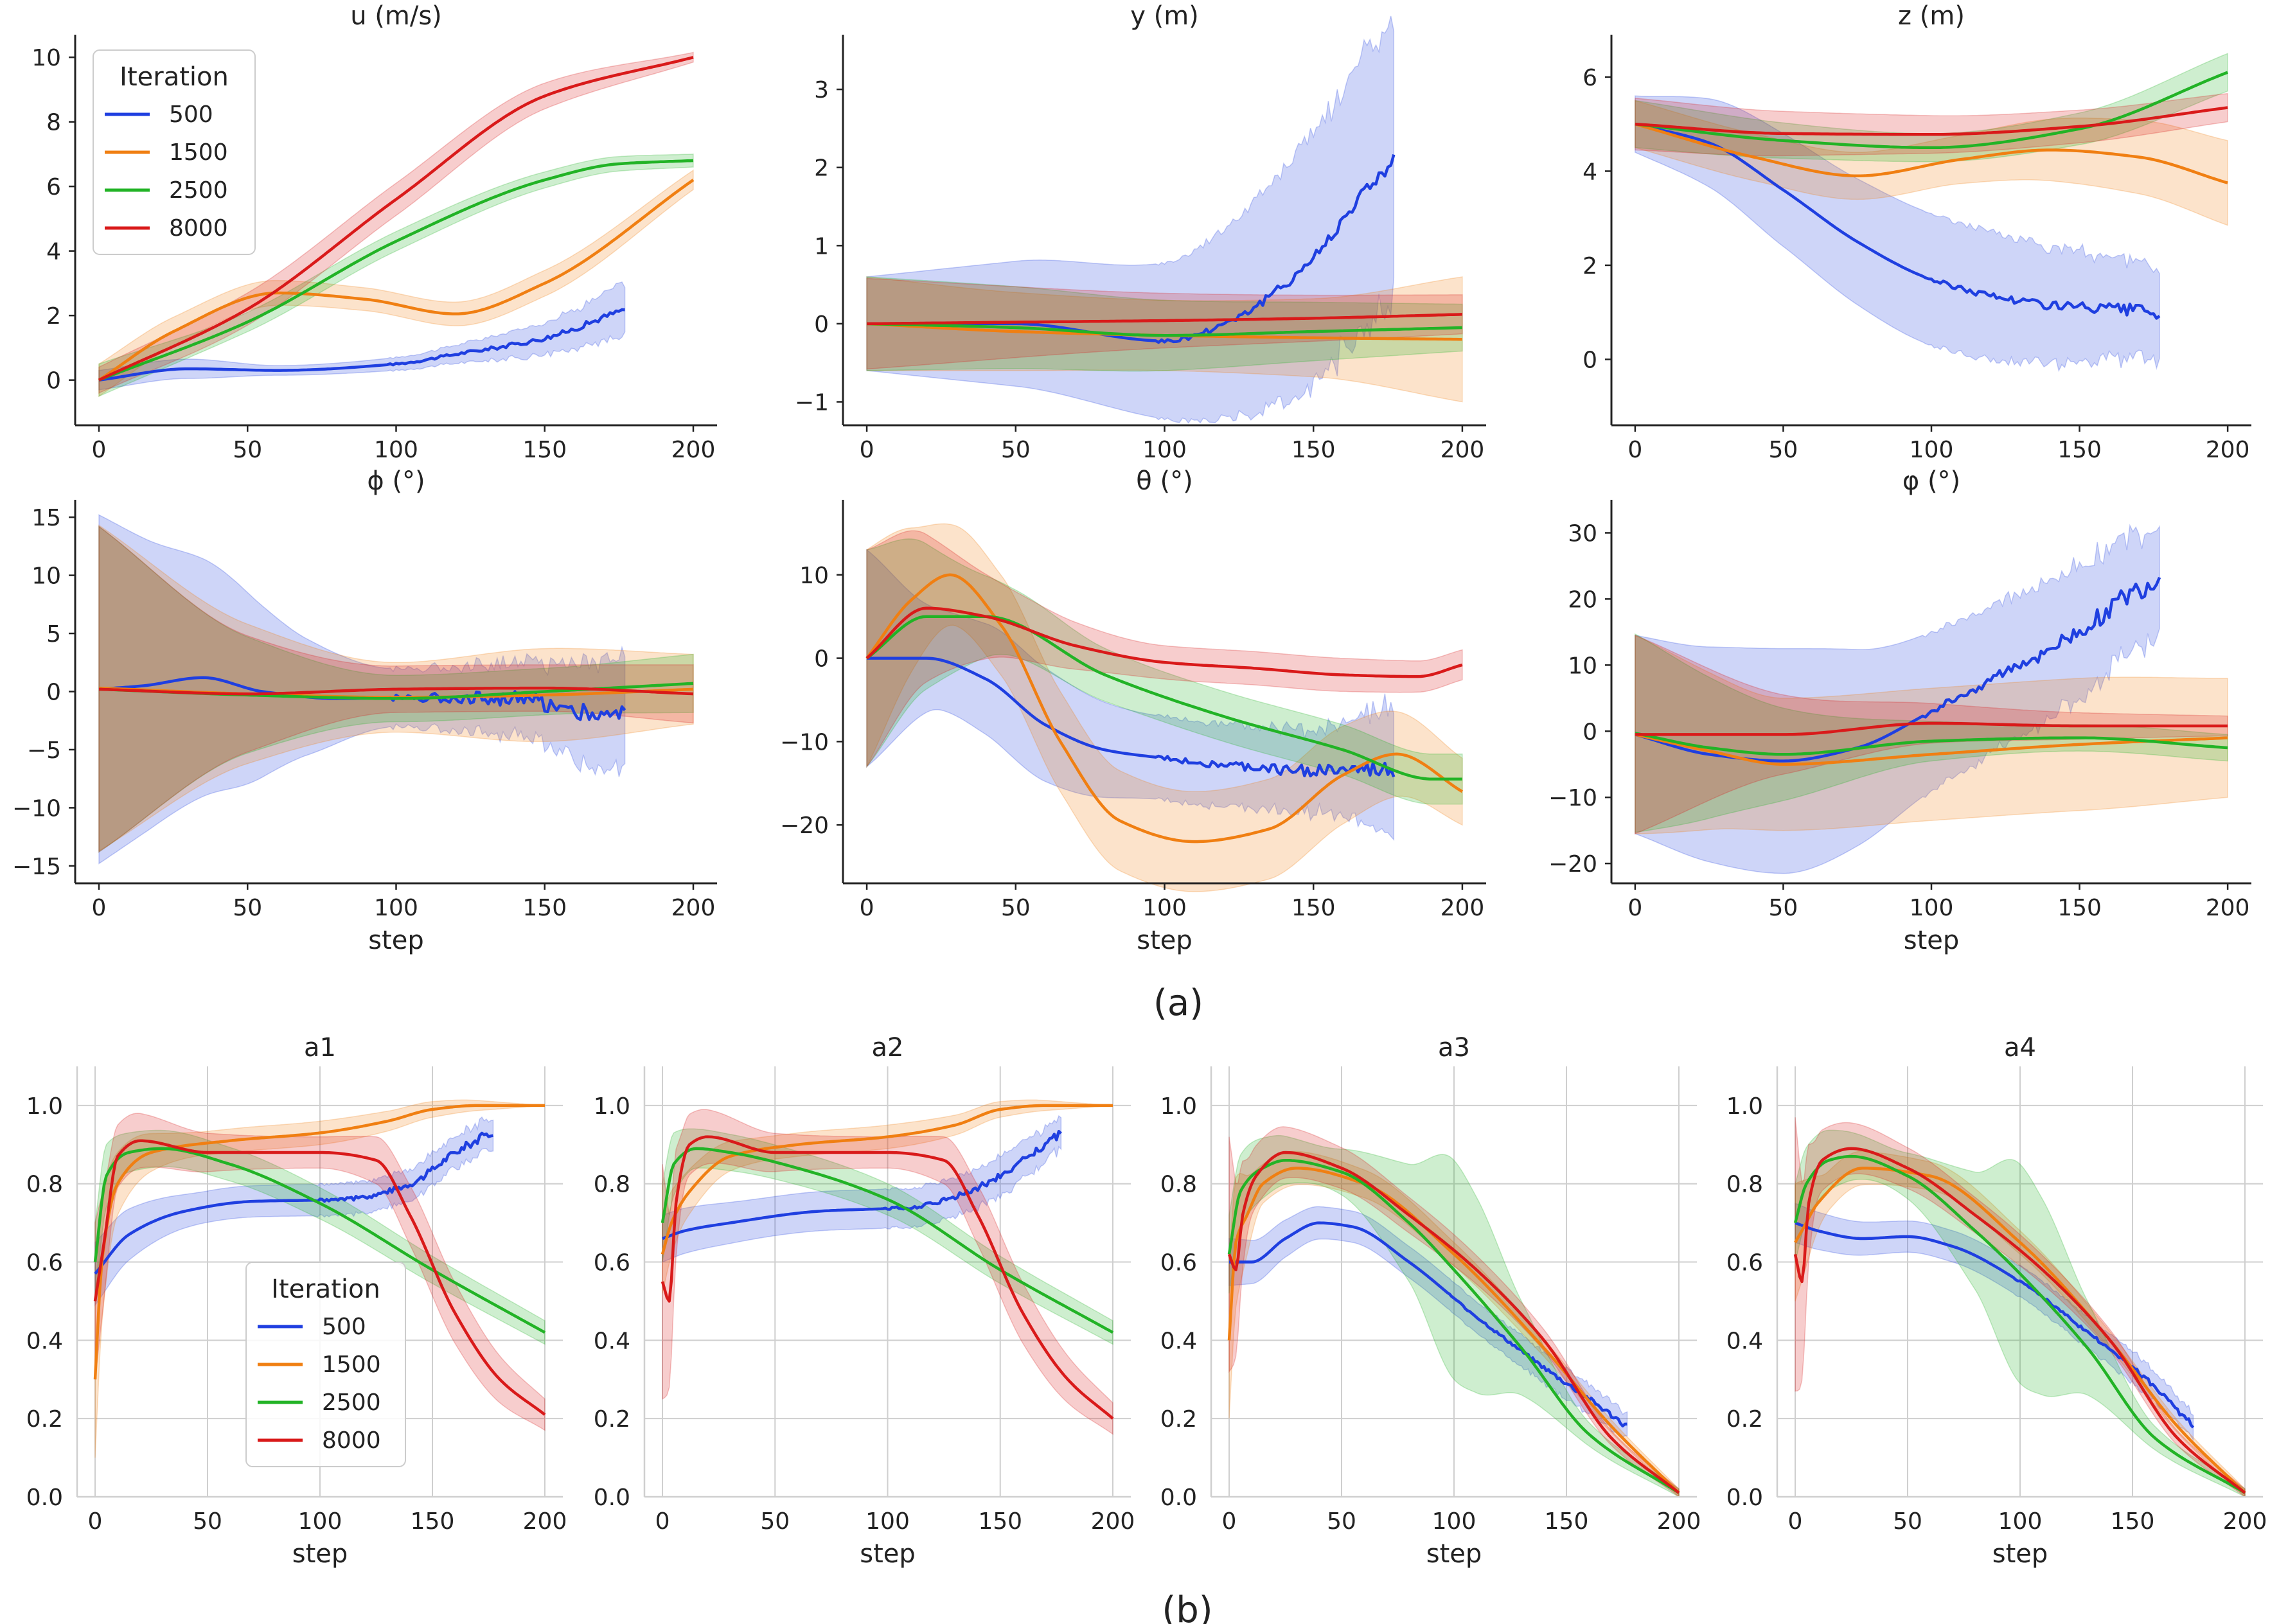  What do you see at coordinates (812, 403) in the screenshot?
I see `y-tick-label: −1` at bounding box center [812, 403].